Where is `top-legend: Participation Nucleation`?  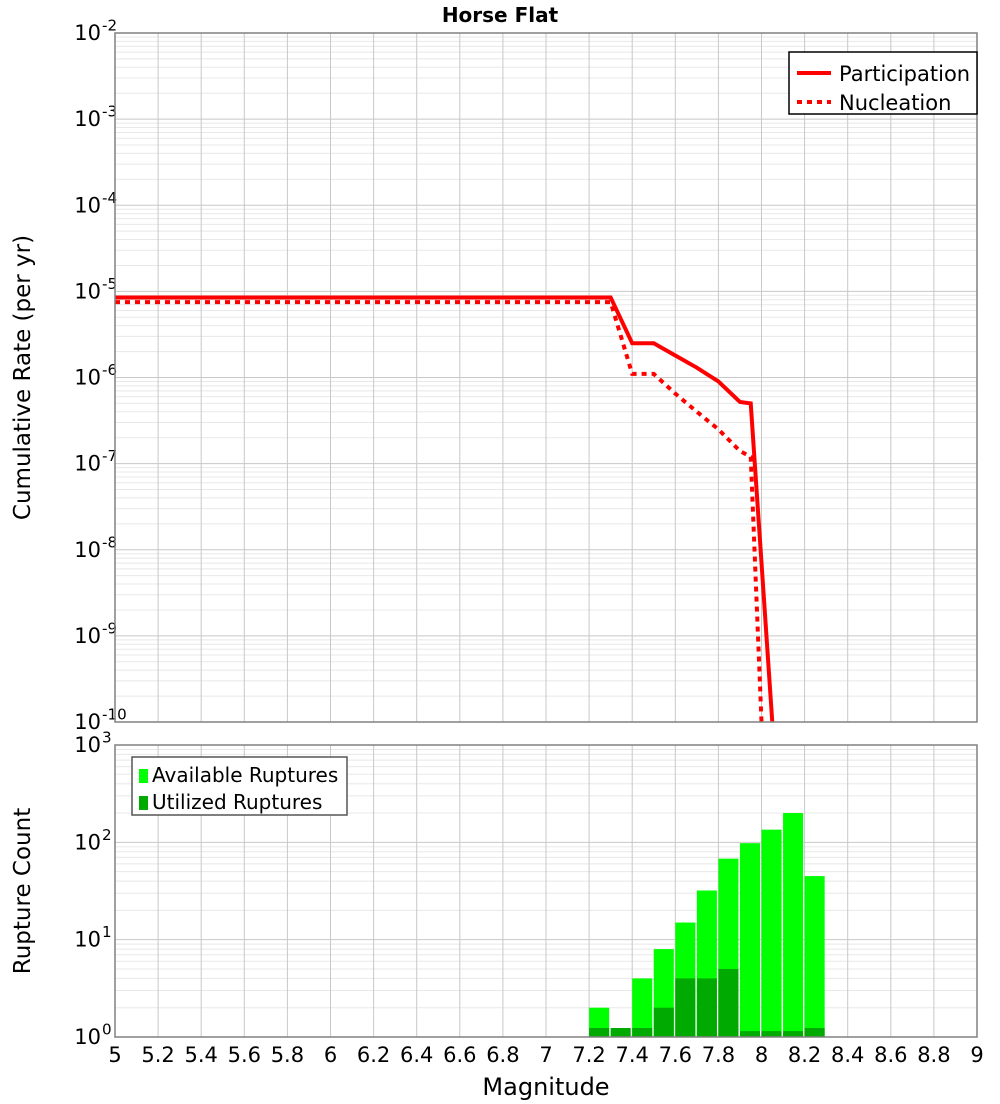
top-legend: Participation Nucleation is located at coordinates (883, 83).